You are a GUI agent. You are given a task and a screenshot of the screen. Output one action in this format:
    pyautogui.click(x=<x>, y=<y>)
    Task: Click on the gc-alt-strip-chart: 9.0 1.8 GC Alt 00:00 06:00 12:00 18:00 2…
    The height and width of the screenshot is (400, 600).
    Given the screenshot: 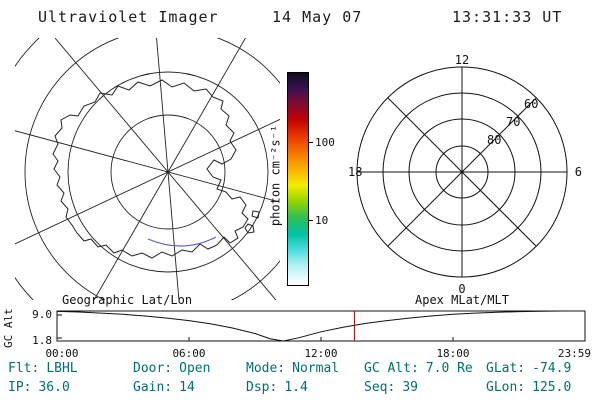 What is the action you would take?
    pyautogui.click(x=296, y=334)
    